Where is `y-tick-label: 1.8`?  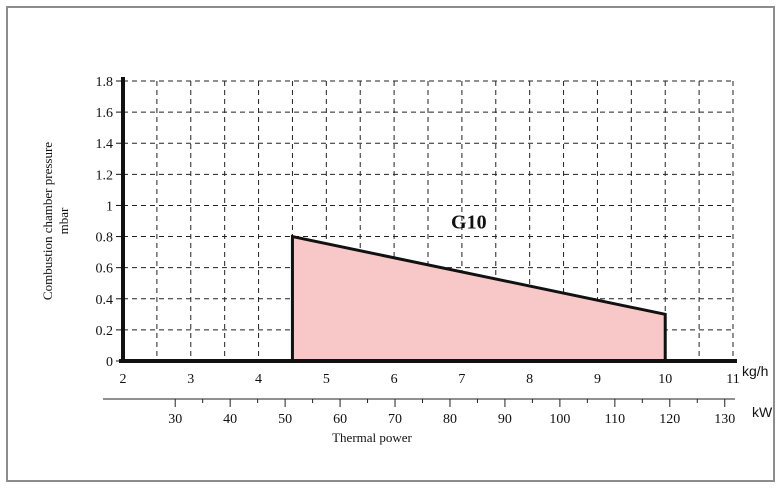 y-tick-label: 1.8 is located at coordinates (105, 82).